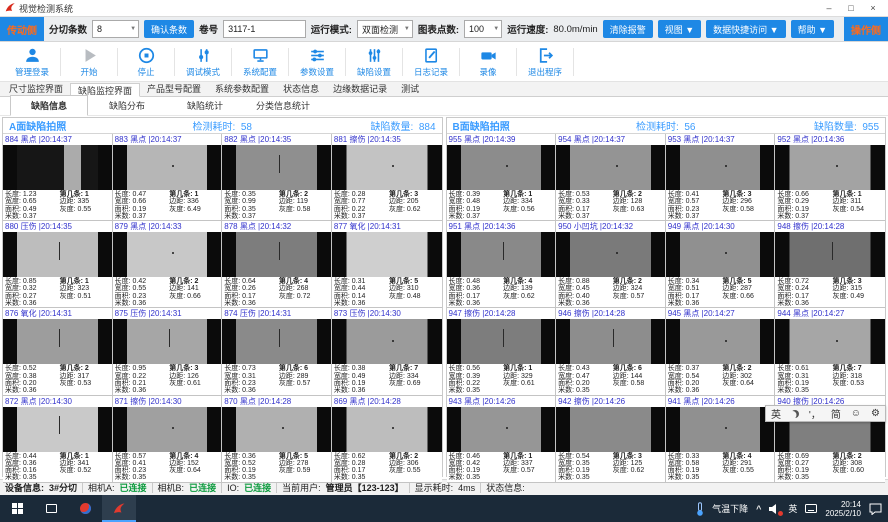  What do you see at coordinates (126, 106) in the screenshot?
I see `subtab-defect-distribution: 缺陷分布` at bounding box center [126, 106].